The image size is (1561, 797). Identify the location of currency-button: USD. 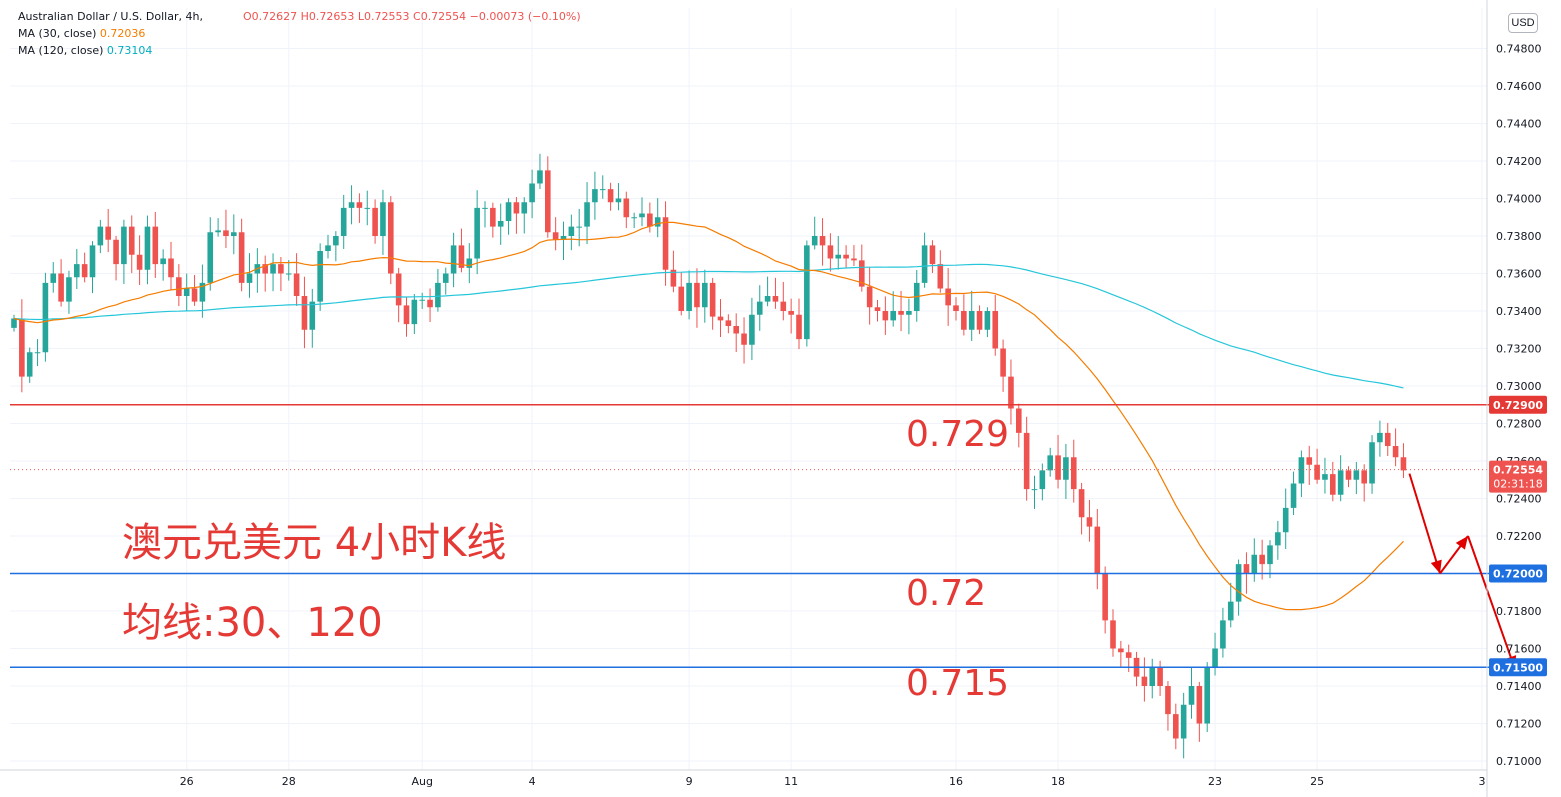
(1523, 23).